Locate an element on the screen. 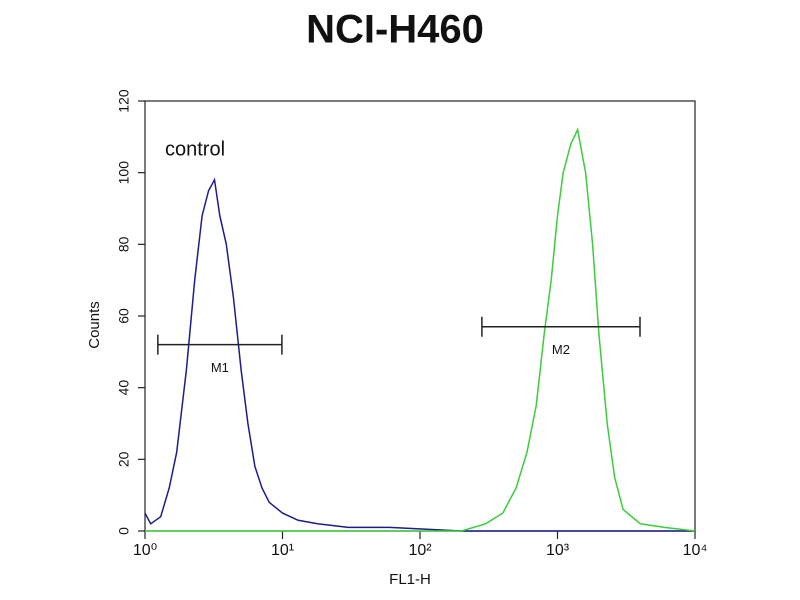  x-tick-label: 10³ is located at coordinates (558, 550).